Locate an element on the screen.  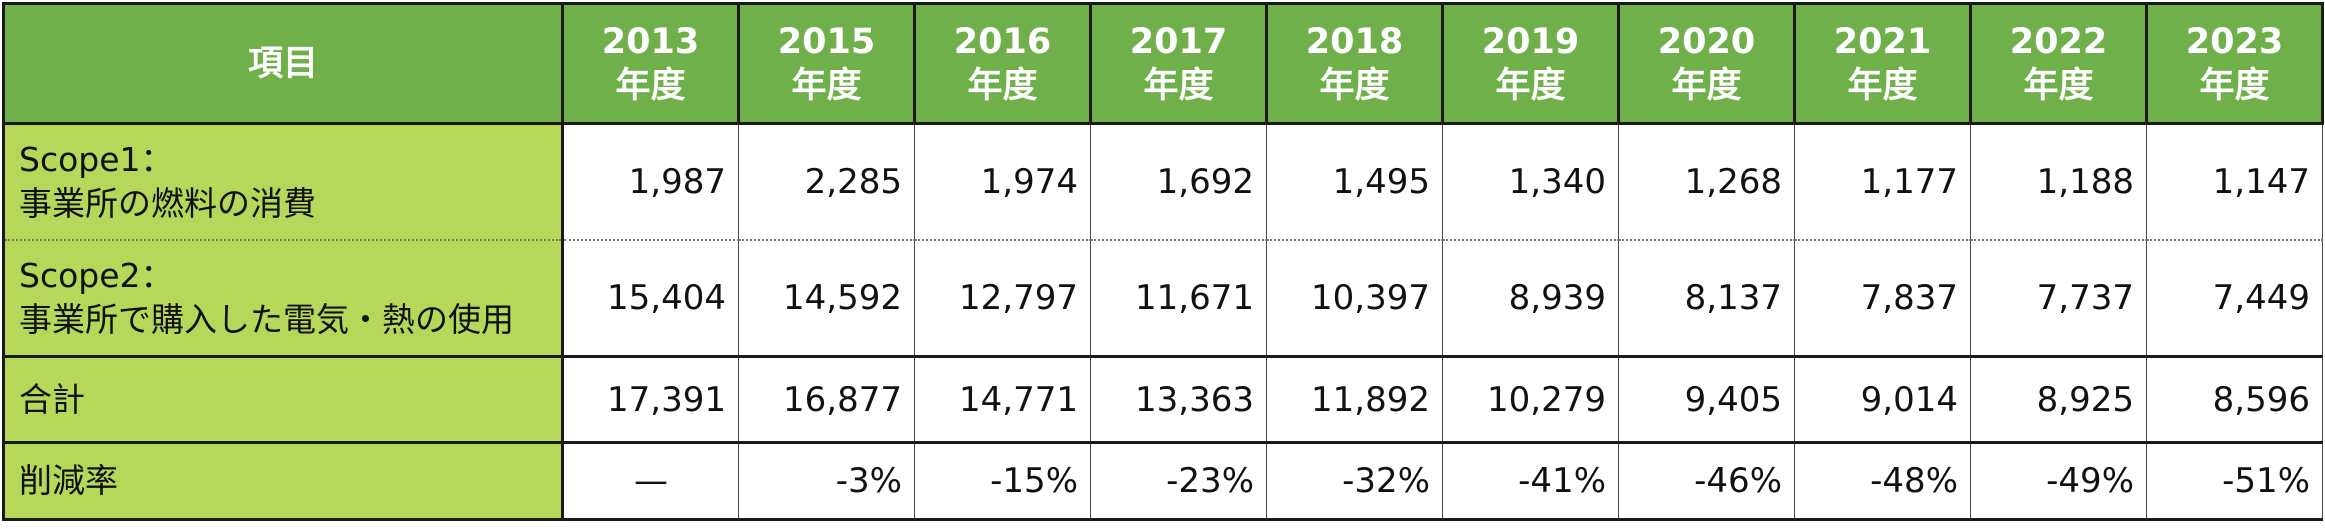
year: 2020 is located at coordinates (1706, 41).